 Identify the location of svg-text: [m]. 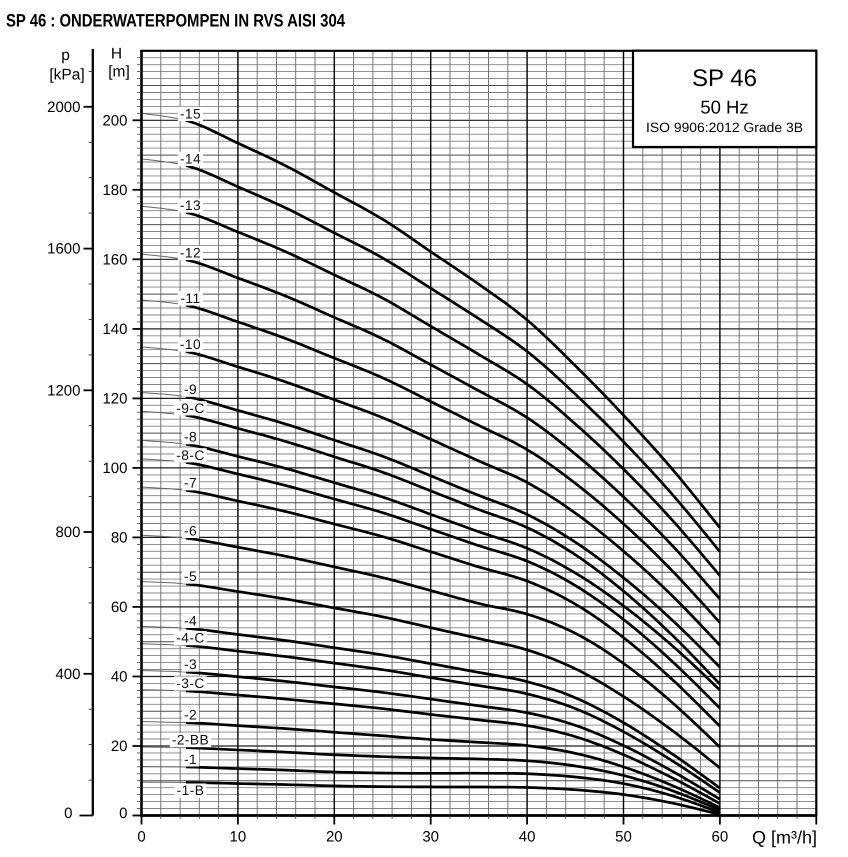
(119, 72).